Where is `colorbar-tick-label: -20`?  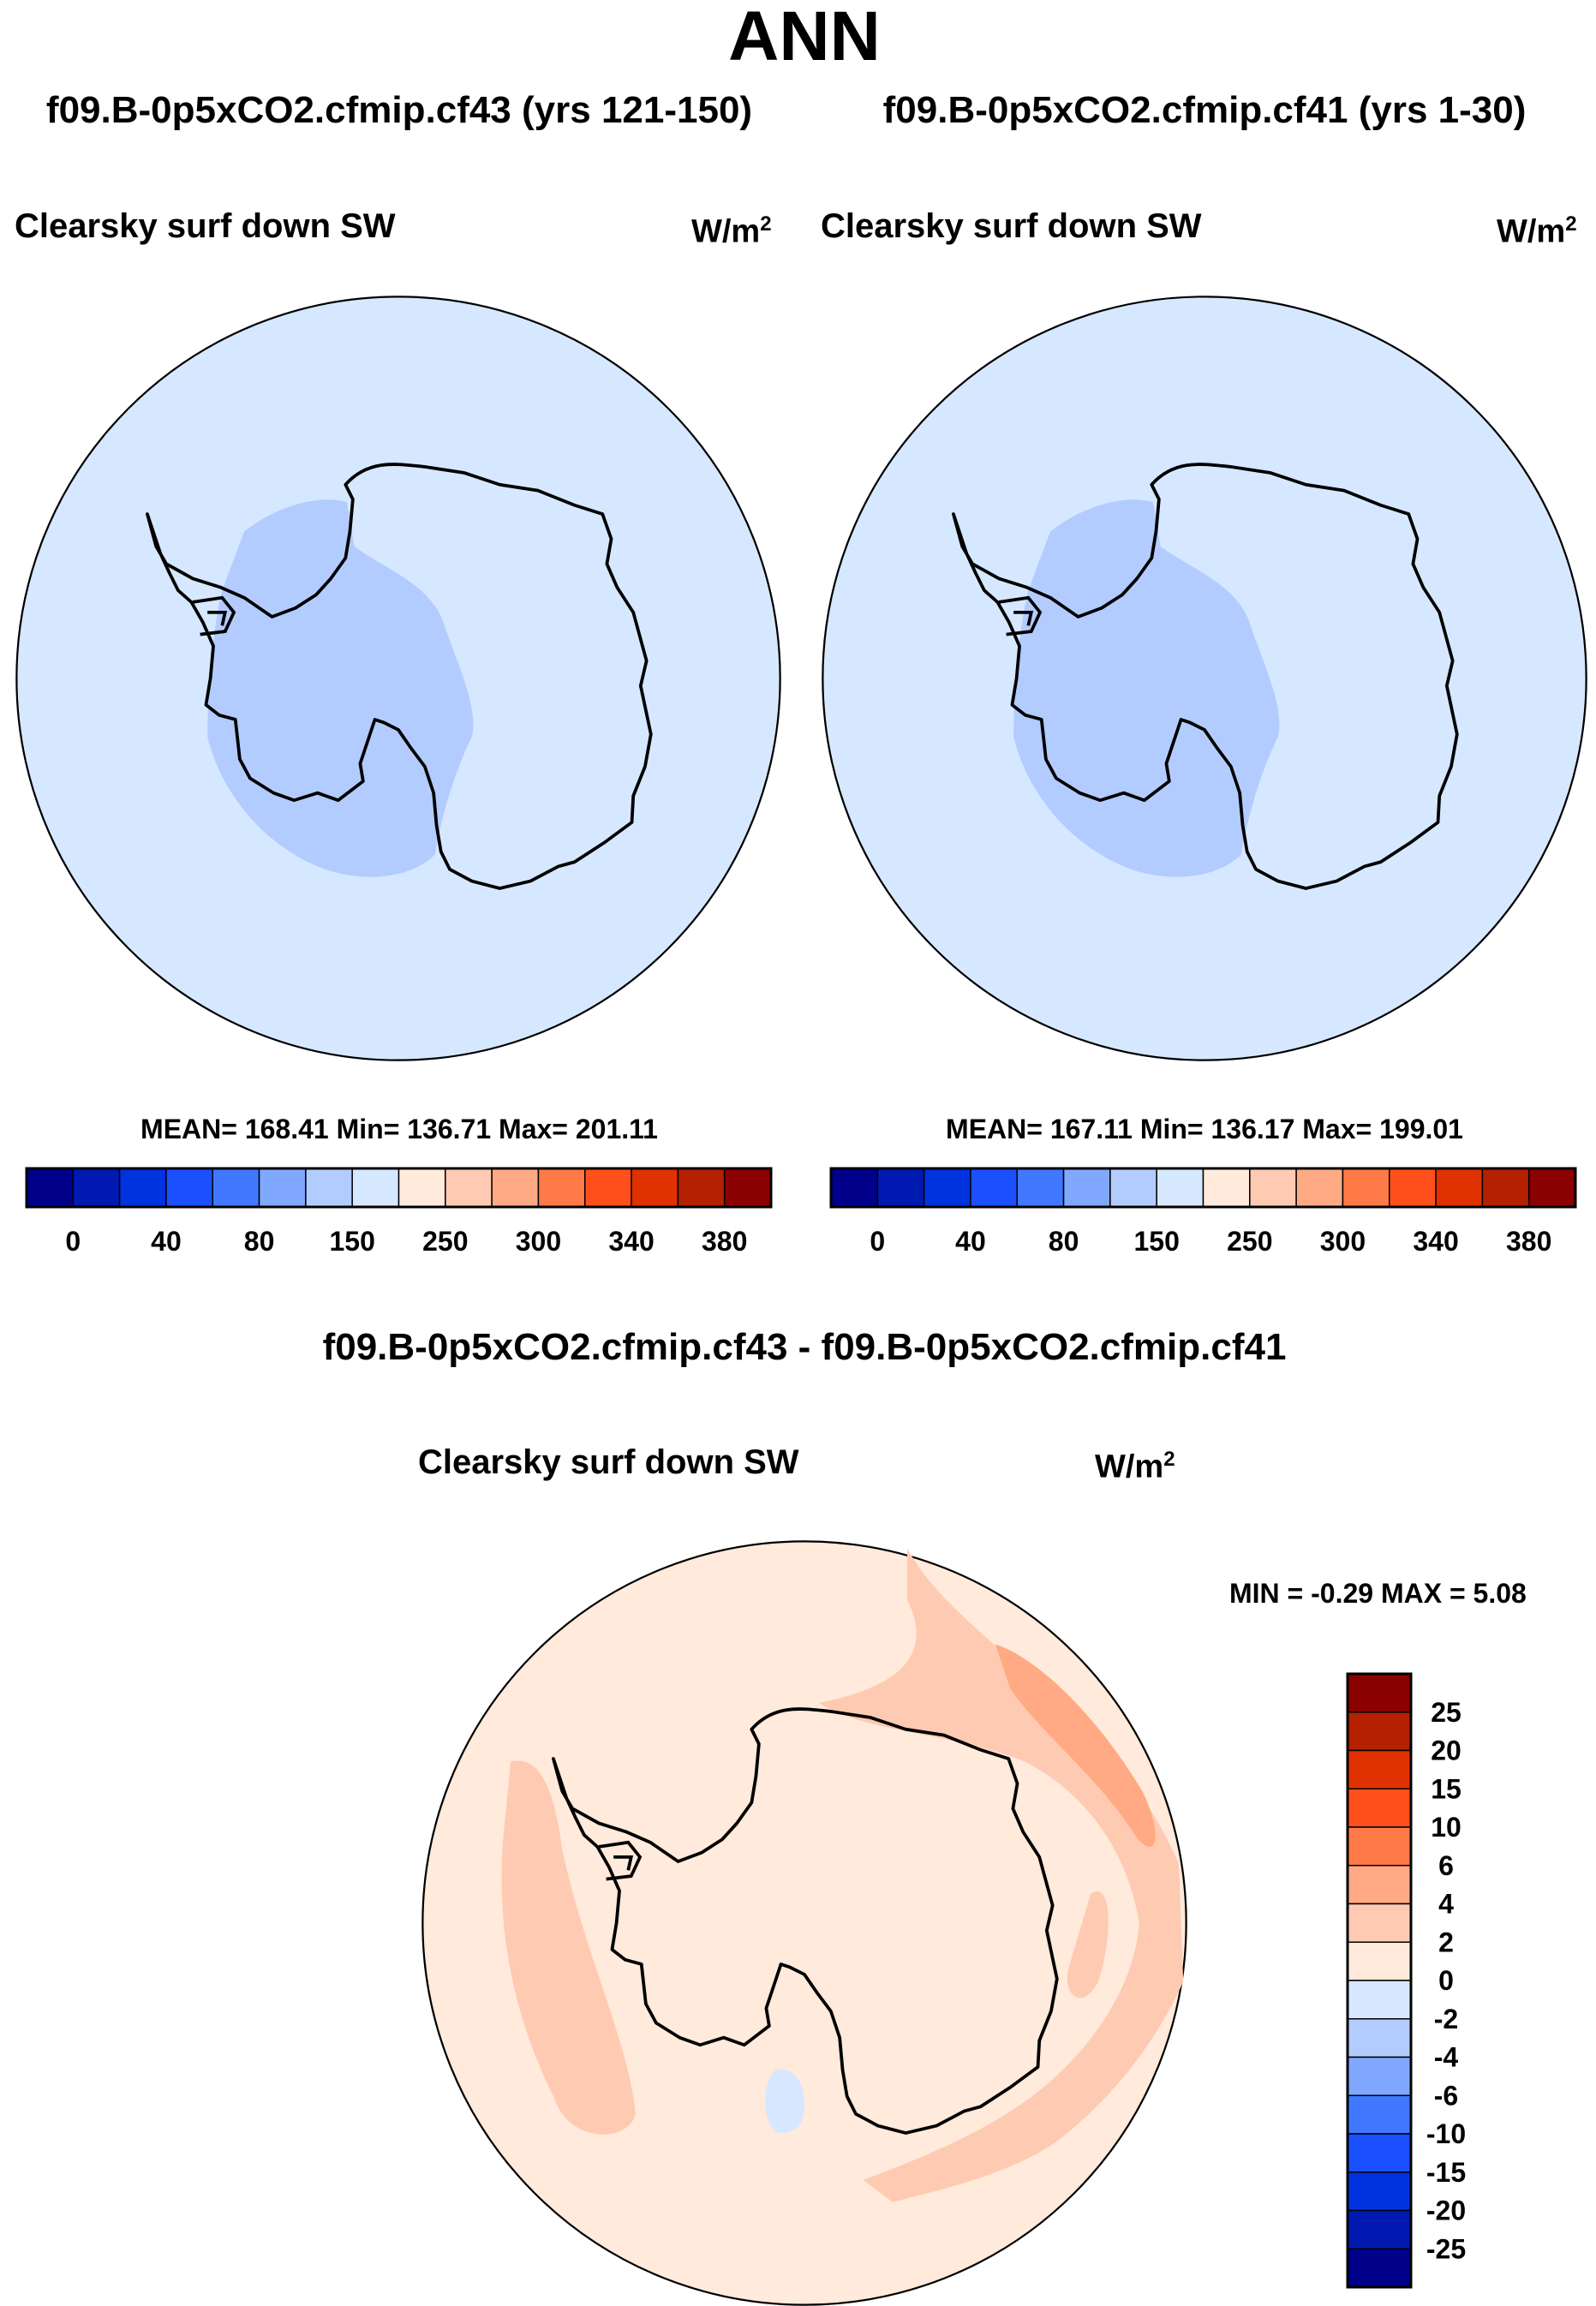
colorbar-tick-label: -20 is located at coordinates (1446, 2210).